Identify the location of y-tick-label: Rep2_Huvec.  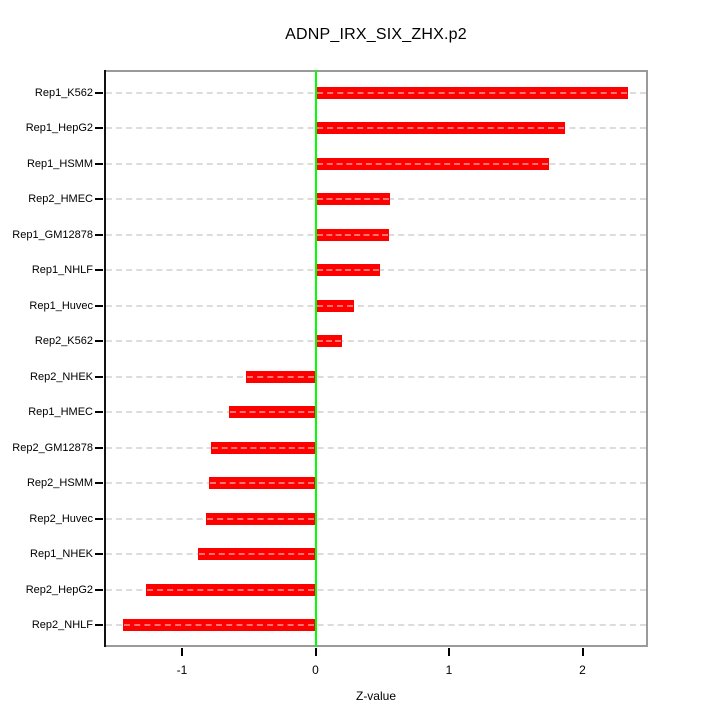
(61, 518).